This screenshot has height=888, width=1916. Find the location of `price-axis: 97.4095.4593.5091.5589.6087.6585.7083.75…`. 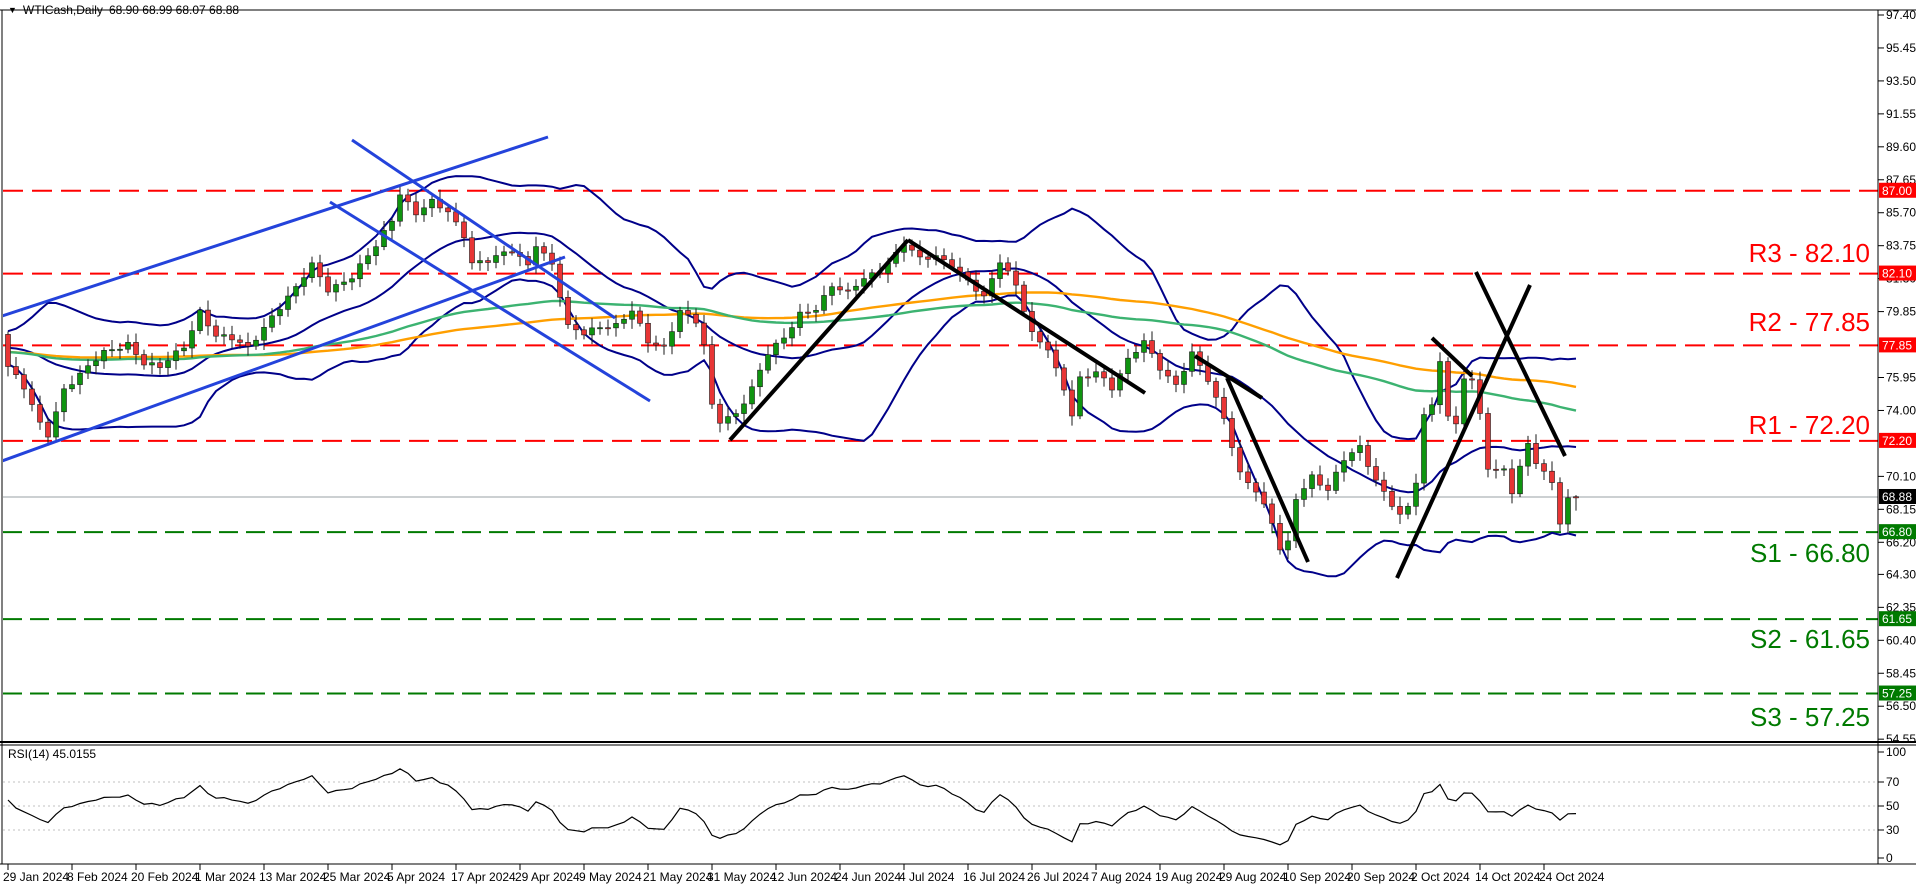

price-axis: 97.4095.4593.5091.5589.6087.6585.7083.75… is located at coordinates (1897, 377).